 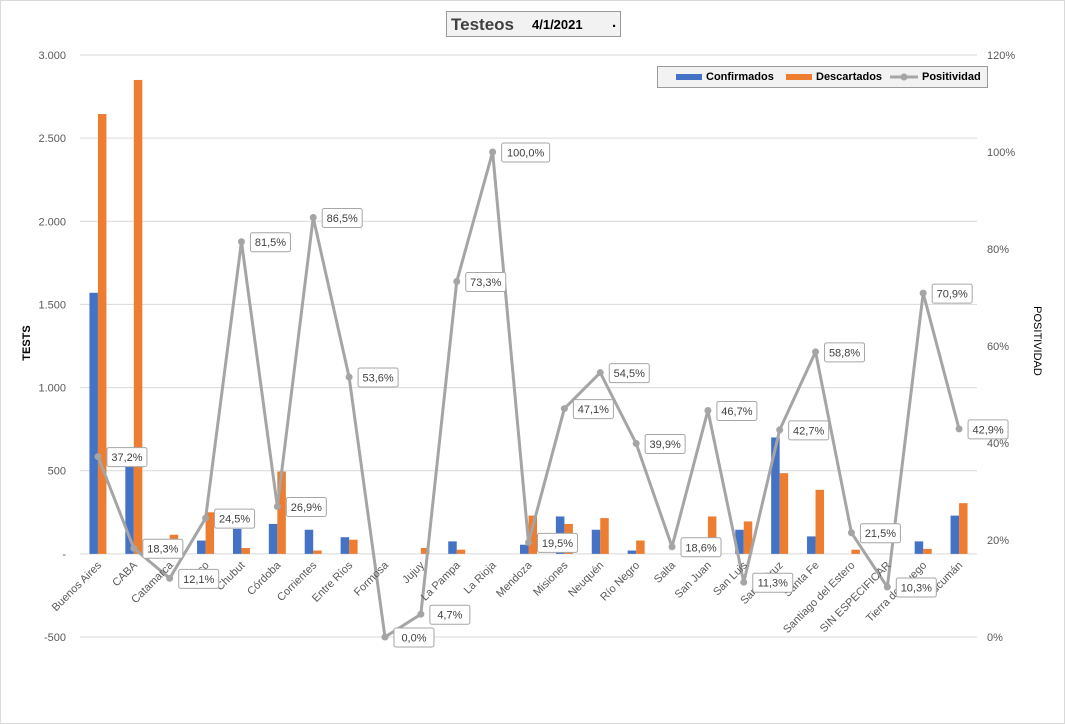 I want to click on positividad-label: 42,9%, so click(x=988, y=429).